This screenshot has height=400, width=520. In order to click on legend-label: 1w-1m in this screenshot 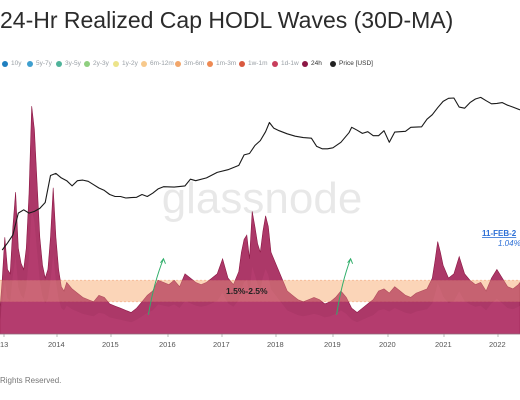, I will do `click(258, 63)`.